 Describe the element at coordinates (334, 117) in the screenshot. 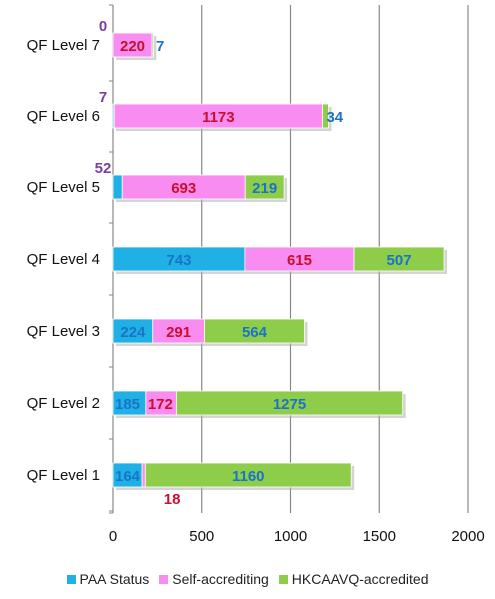

I see `data-label: 34` at that location.